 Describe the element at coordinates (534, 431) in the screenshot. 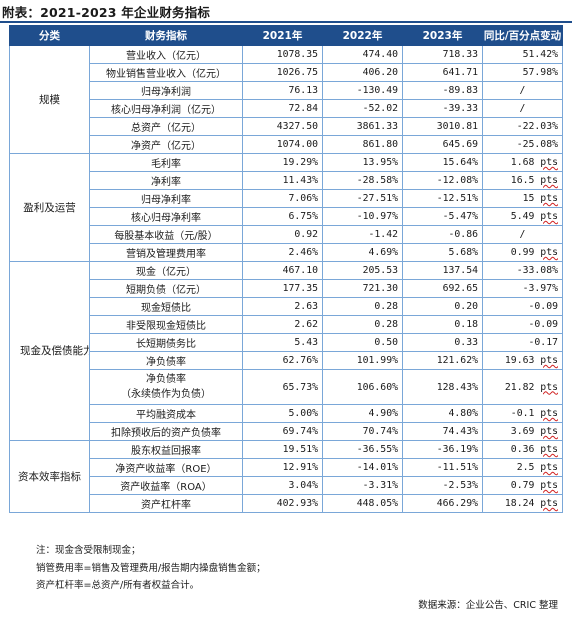

I see `change-text: 3.69 pts` at that location.